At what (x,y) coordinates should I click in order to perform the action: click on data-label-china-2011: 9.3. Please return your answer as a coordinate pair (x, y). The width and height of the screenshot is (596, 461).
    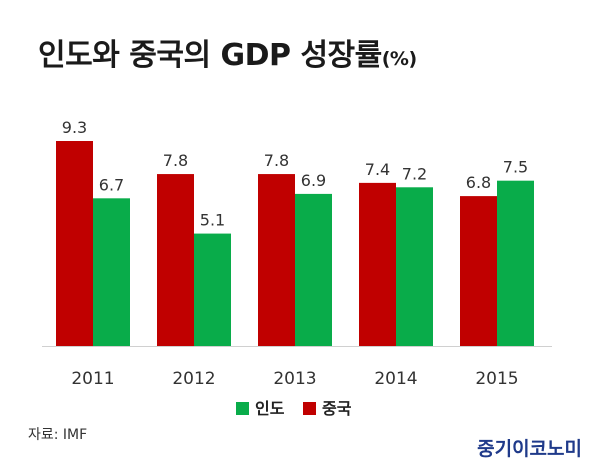
    Looking at the image, I should click on (74, 127).